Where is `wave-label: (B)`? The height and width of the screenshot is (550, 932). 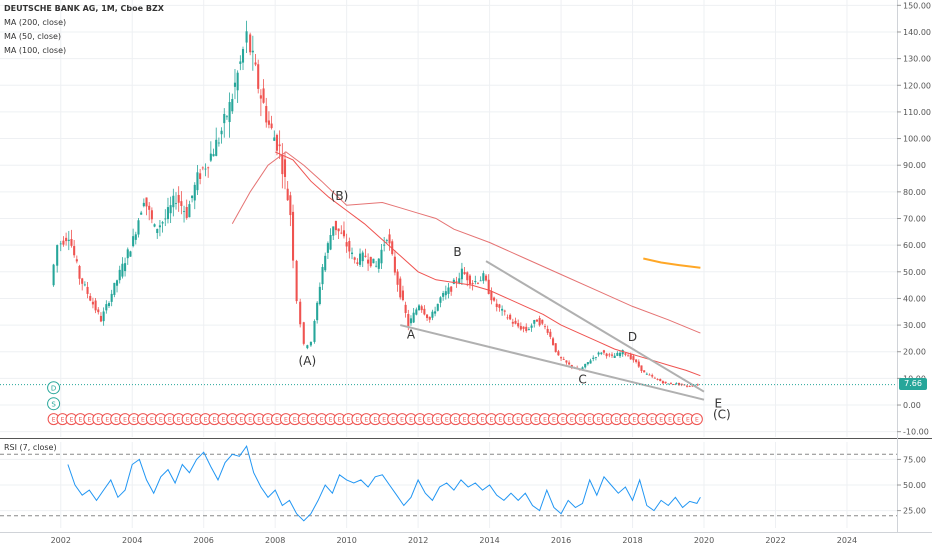
wave-label: (B) is located at coordinates (340, 196).